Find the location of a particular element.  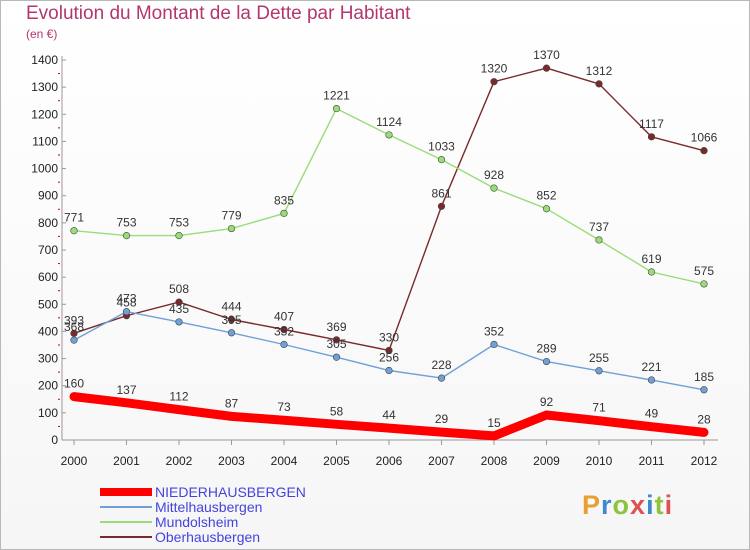

data-label: 1117 is located at coordinates (651, 124).